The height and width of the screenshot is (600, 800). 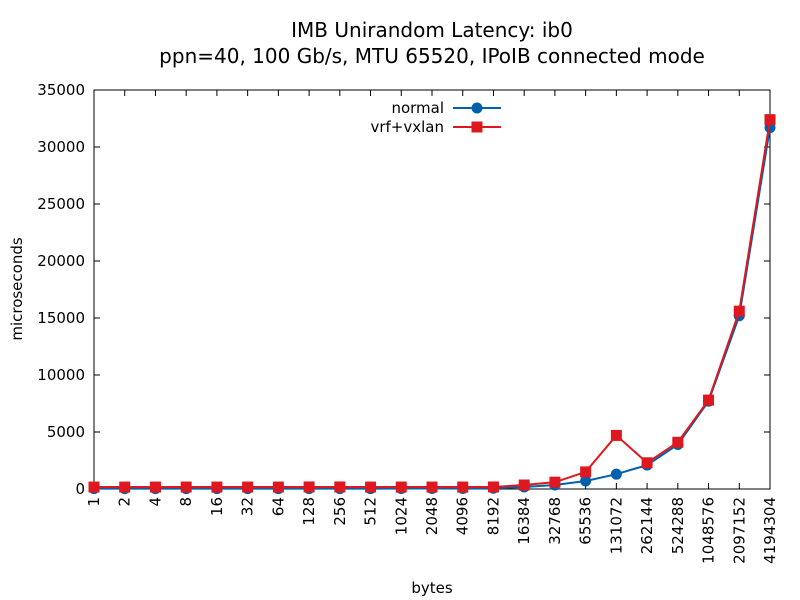 I want to click on x-tick-label: 1024, so click(x=401, y=516).